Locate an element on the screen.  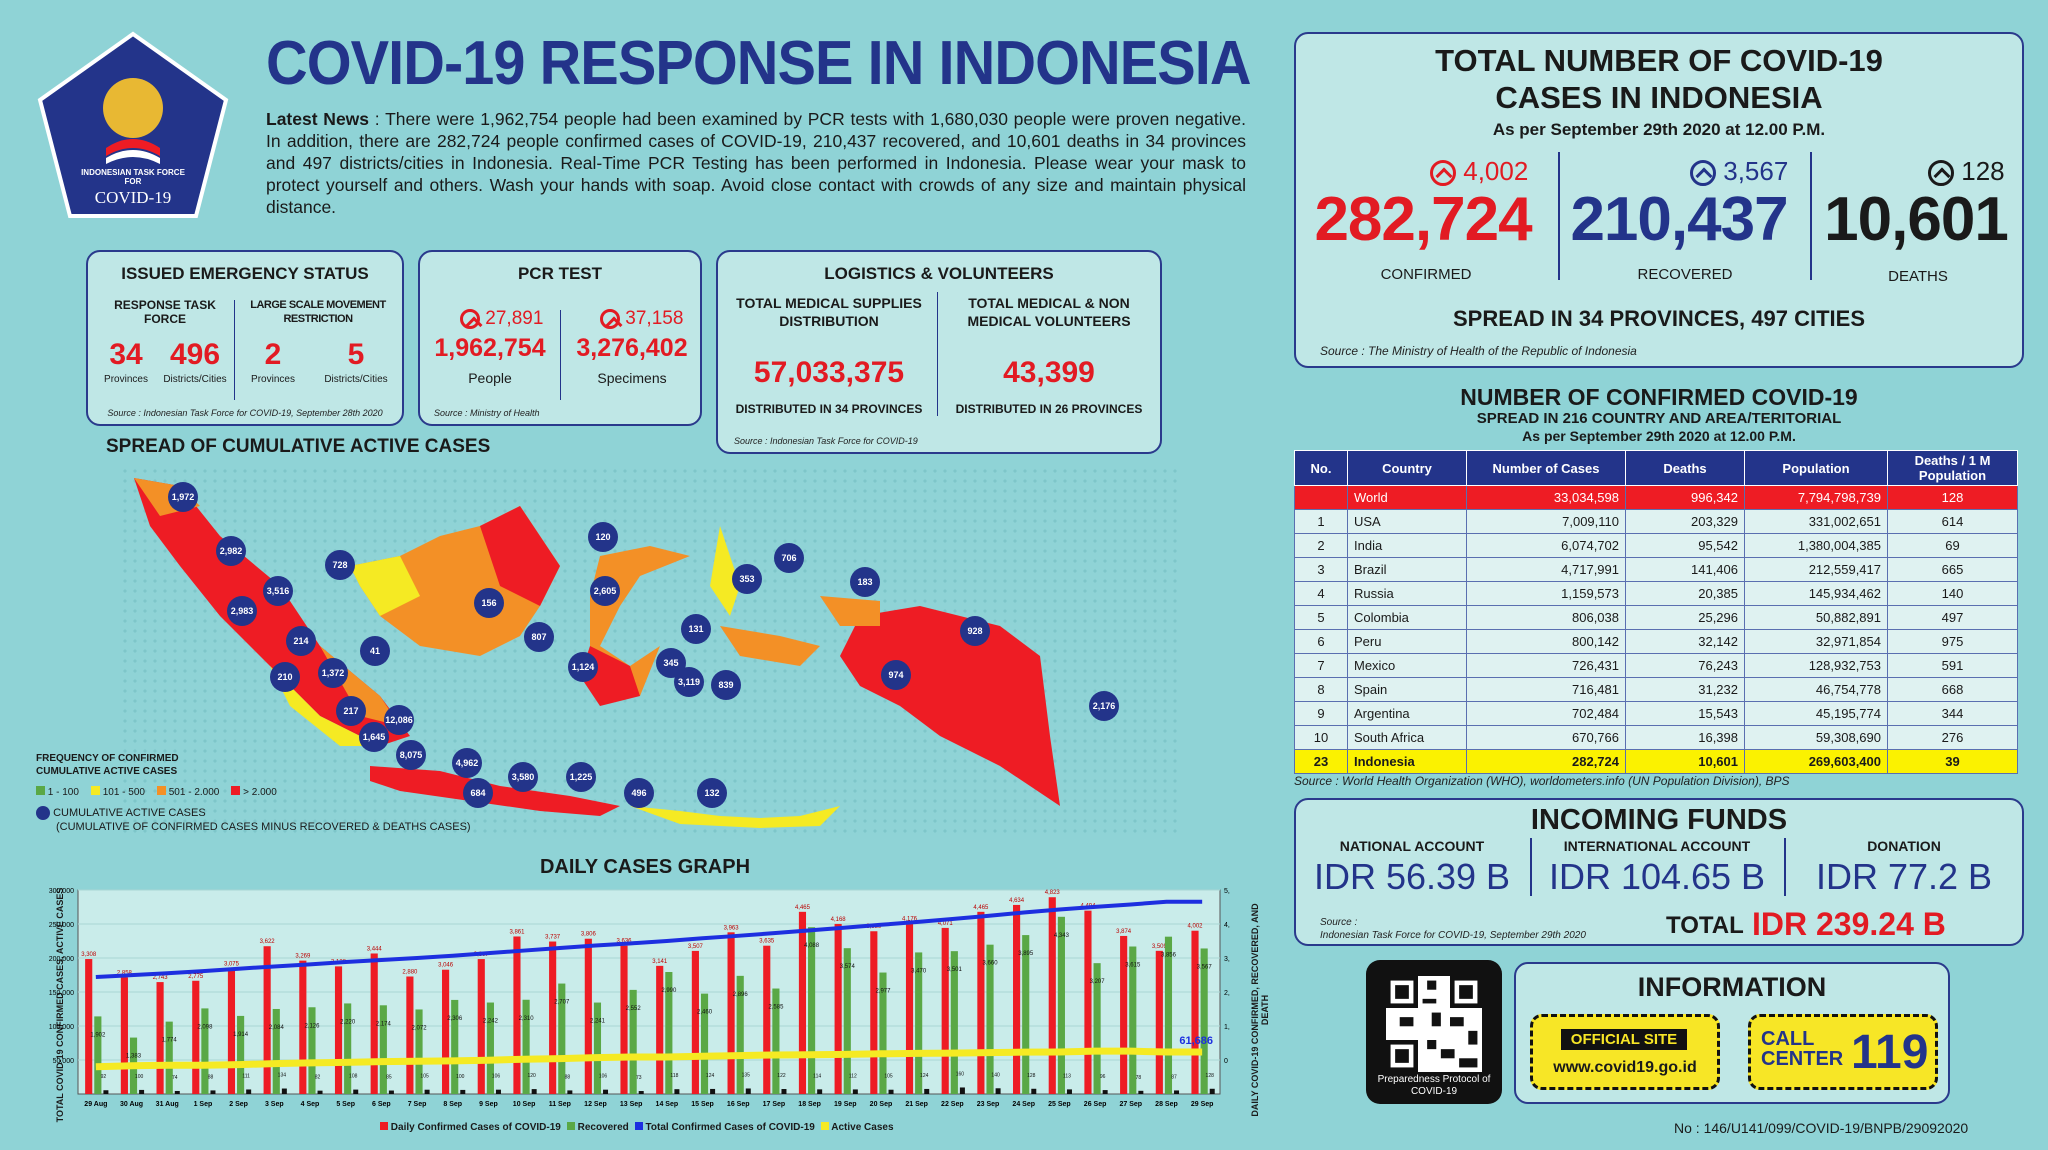
table-cell: 16,398 is located at coordinates (1685, 737).